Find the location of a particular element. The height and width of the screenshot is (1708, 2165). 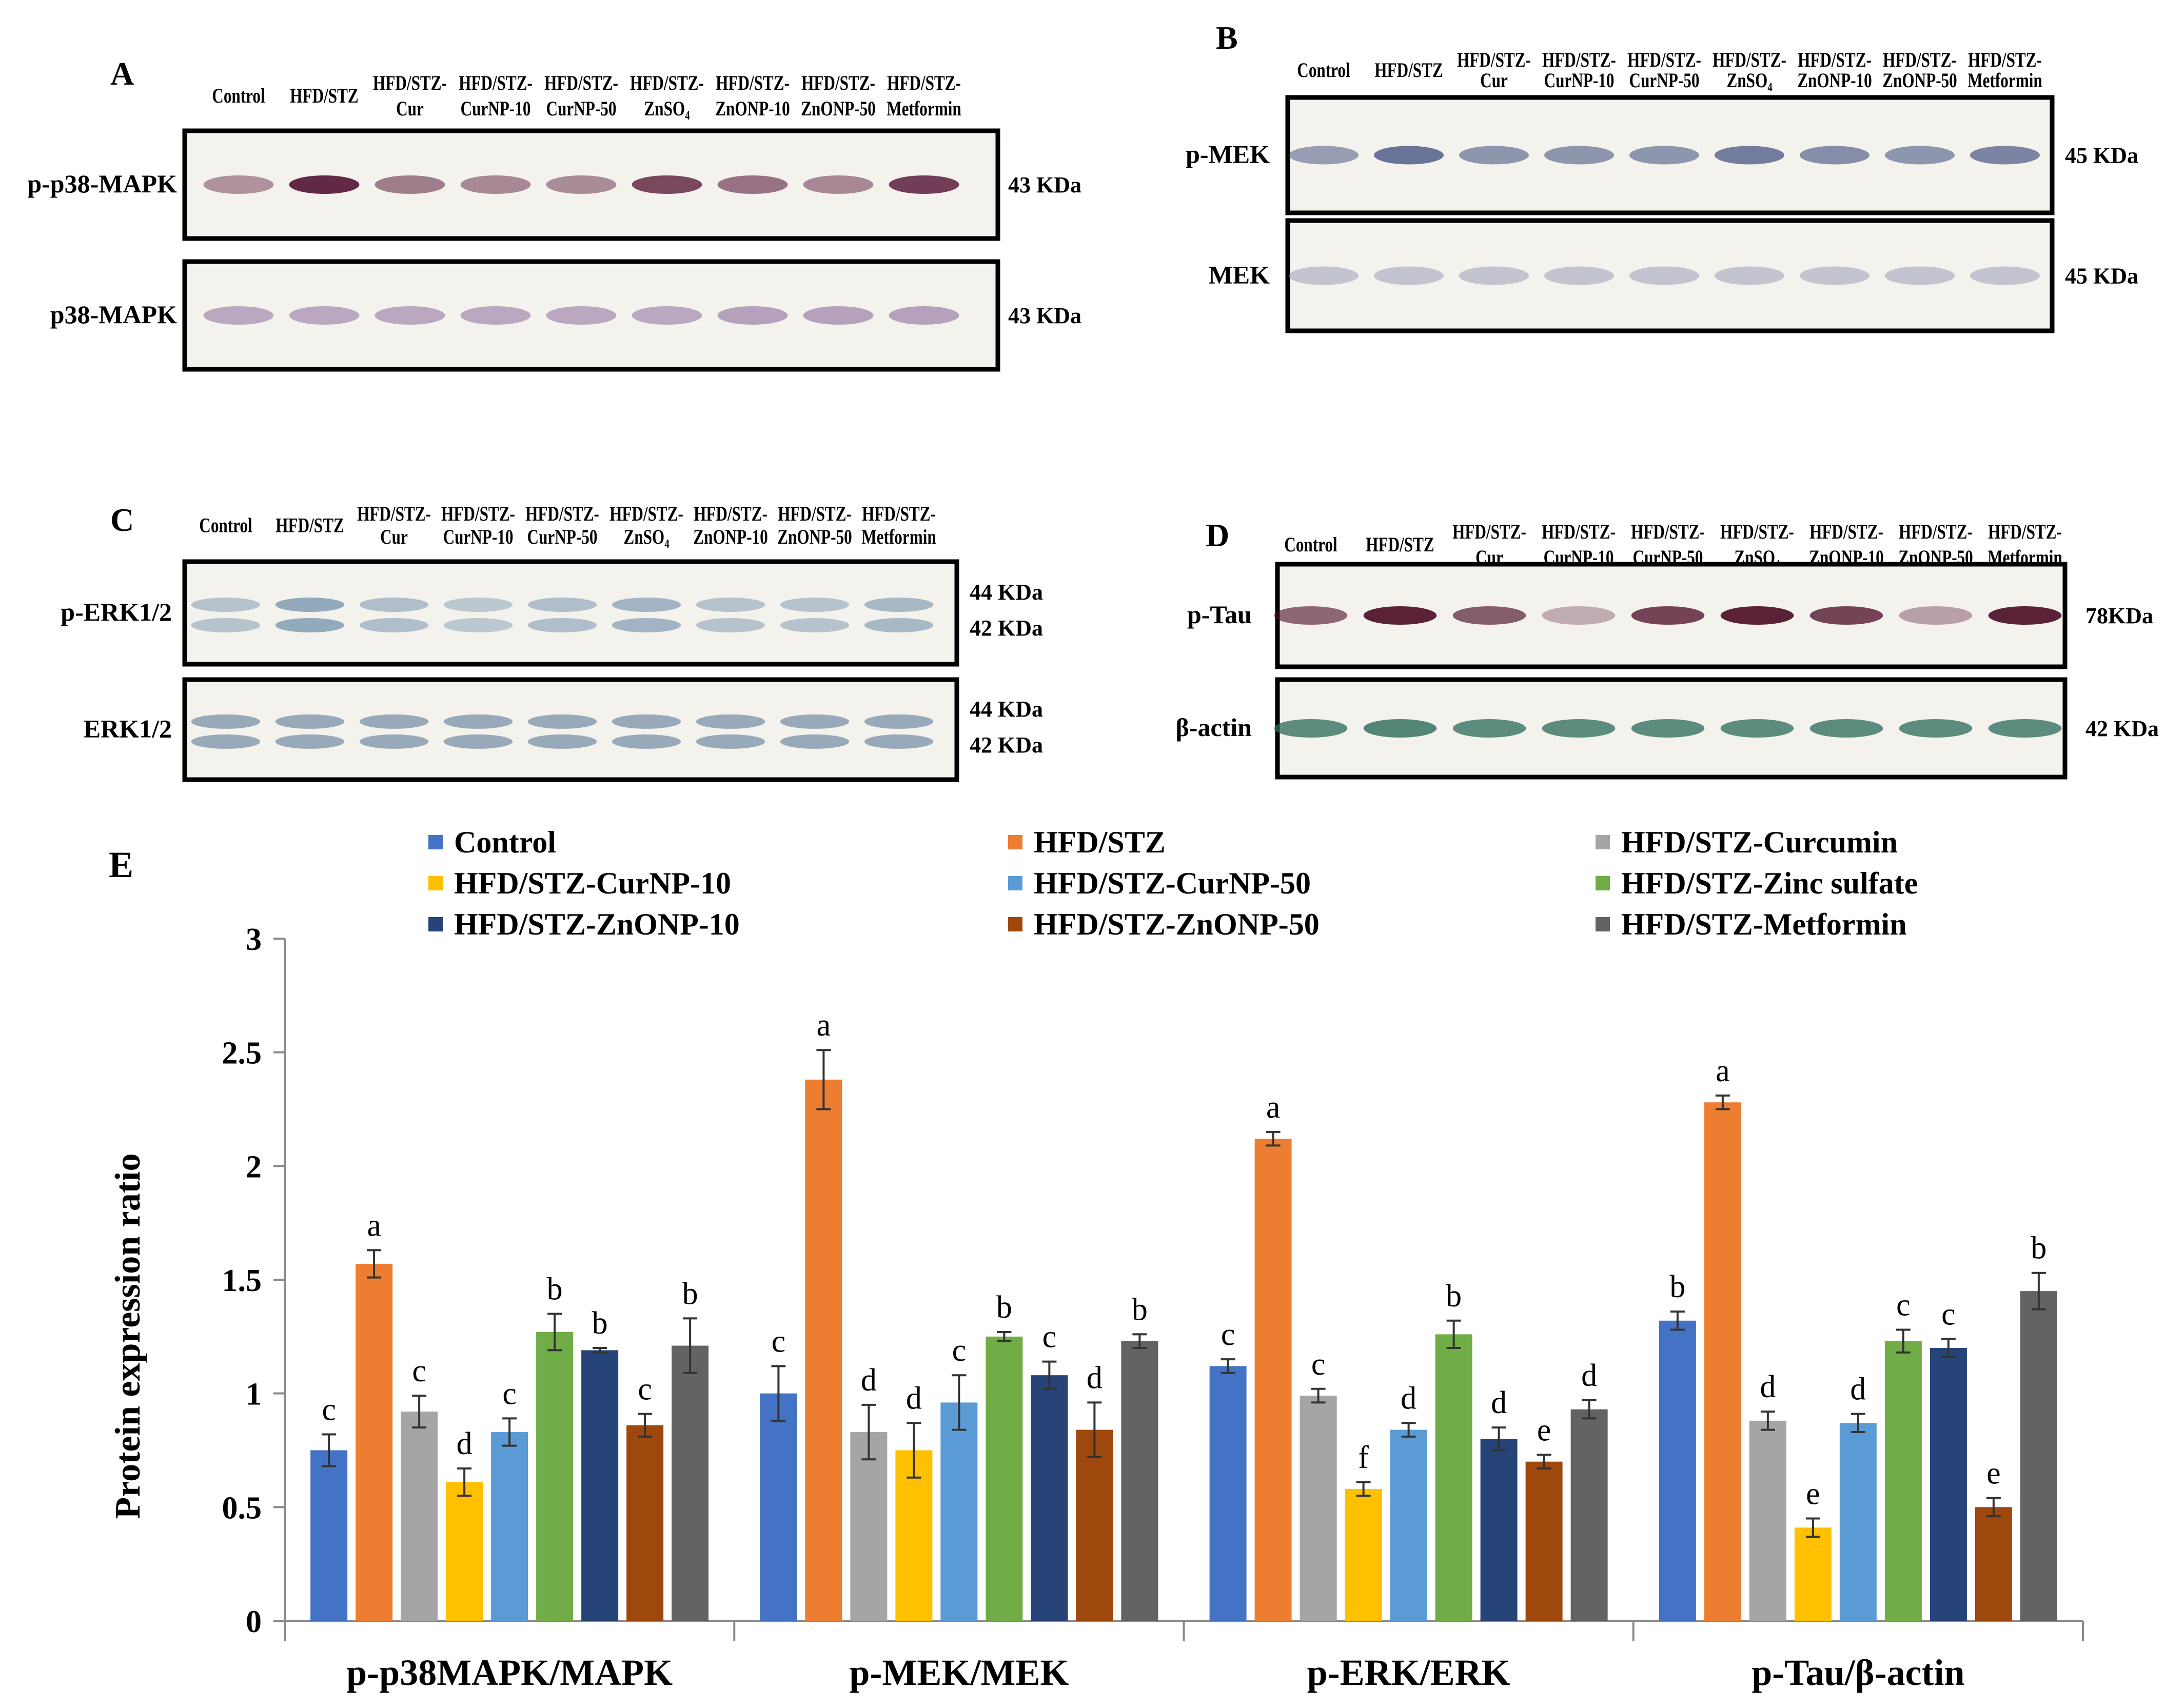

lane-label: HFD/STZ is located at coordinates (1408, 70).